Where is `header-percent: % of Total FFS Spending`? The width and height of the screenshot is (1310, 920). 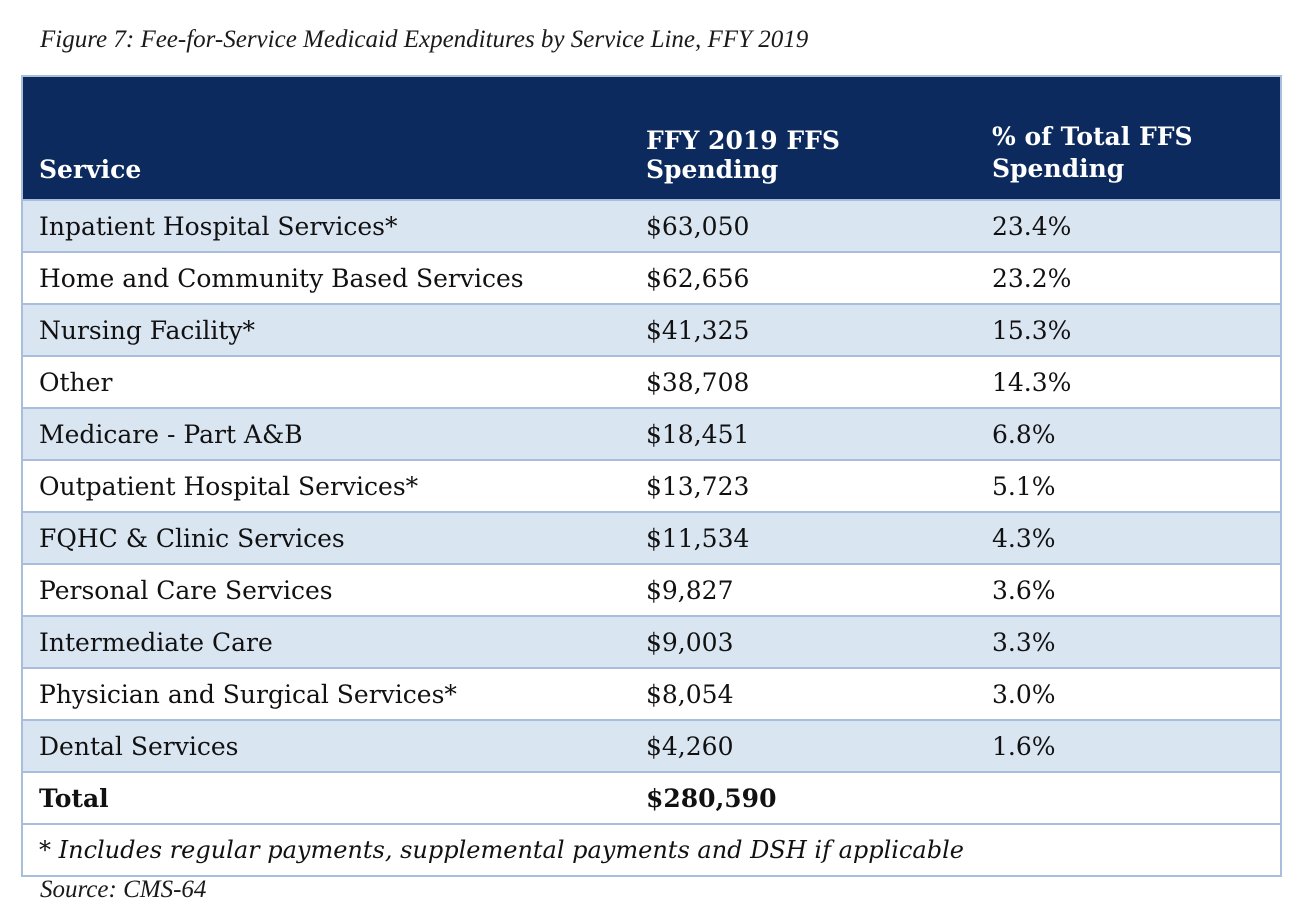
header-percent: % of Total FFS Spending is located at coordinates (1129, 138).